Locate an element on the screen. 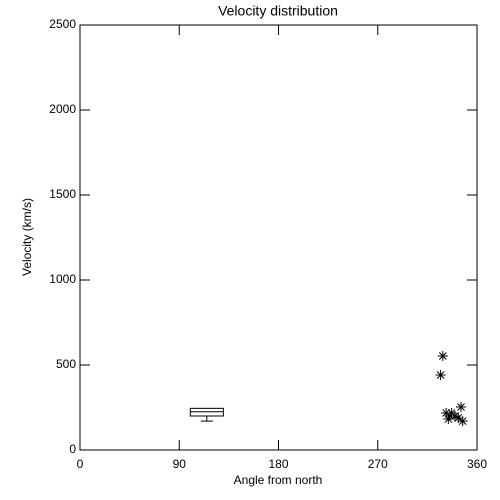 Image resolution: width=500 pixels, height=500 pixels. x-tick-label: 360 is located at coordinates (477, 464).